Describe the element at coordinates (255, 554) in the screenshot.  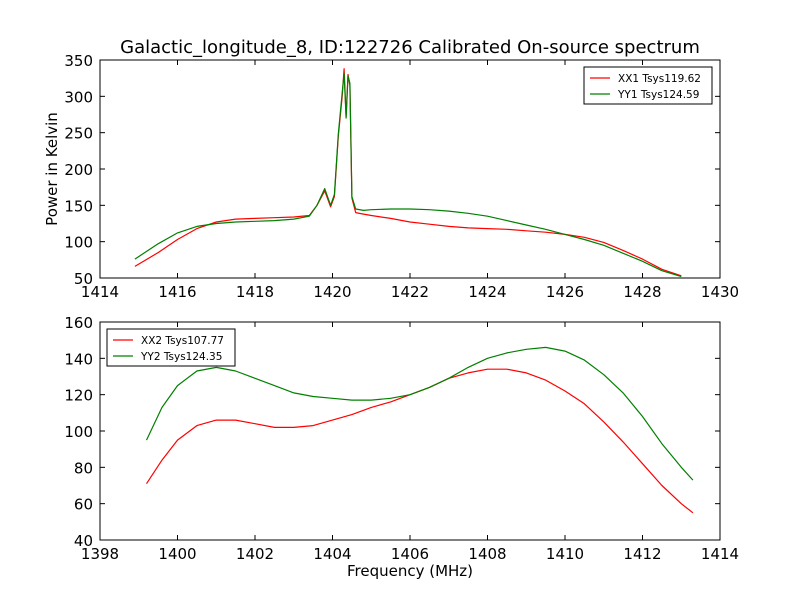
I see `x-tick-label: 1402` at that location.